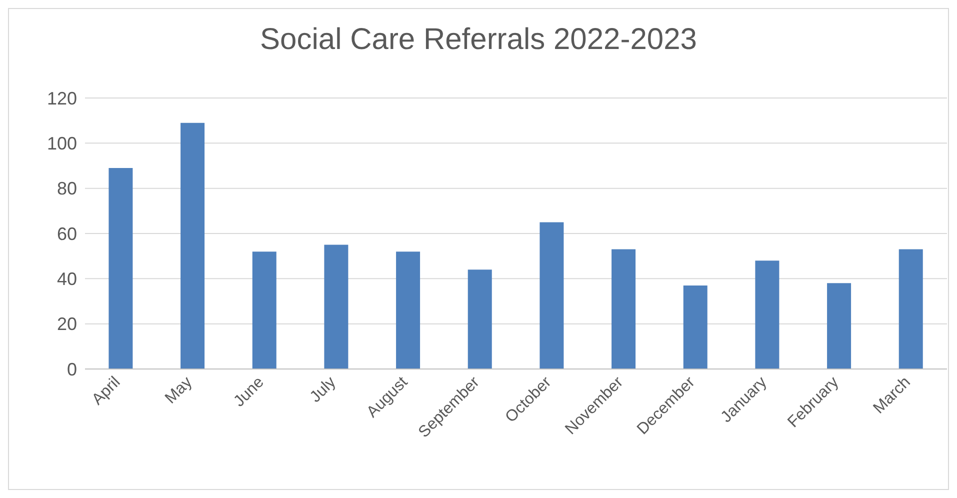 Image resolution: width=957 pixels, height=498 pixels. Describe the element at coordinates (66, 188) in the screenshot. I see `y-tick-label: 80` at that location.